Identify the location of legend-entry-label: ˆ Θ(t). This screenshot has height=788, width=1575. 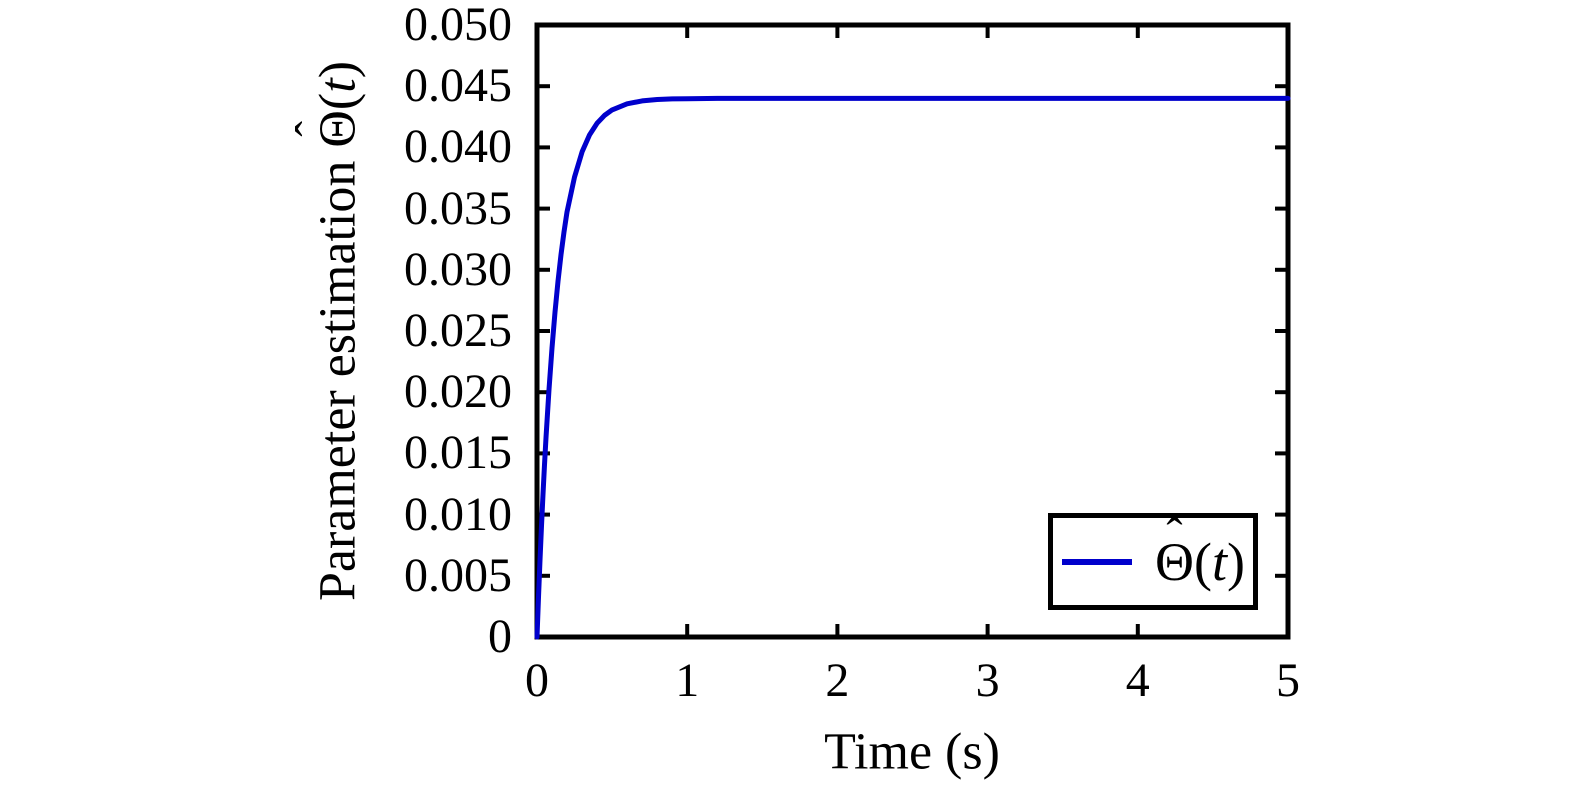
(1200, 552).